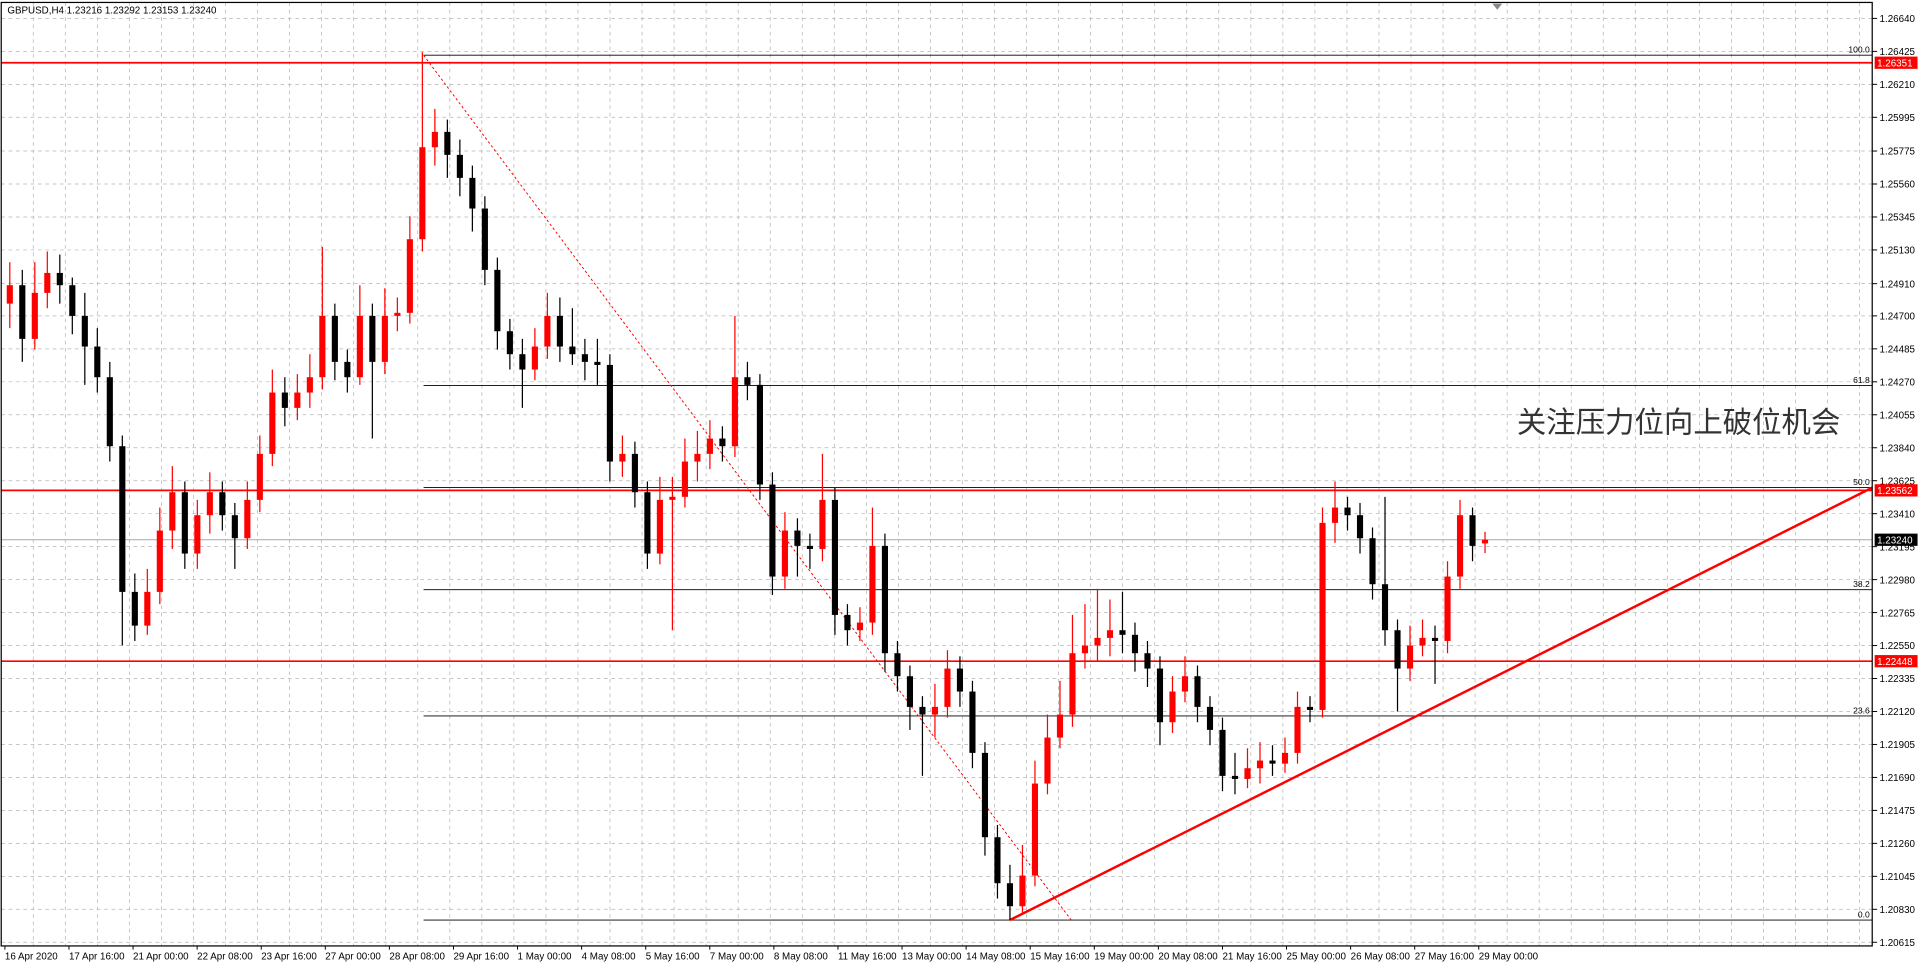 This screenshot has height=968, width=1920. What do you see at coordinates (1898, 745) in the screenshot?
I see `y-tick-label: 1.21905` at bounding box center [1898, 745].